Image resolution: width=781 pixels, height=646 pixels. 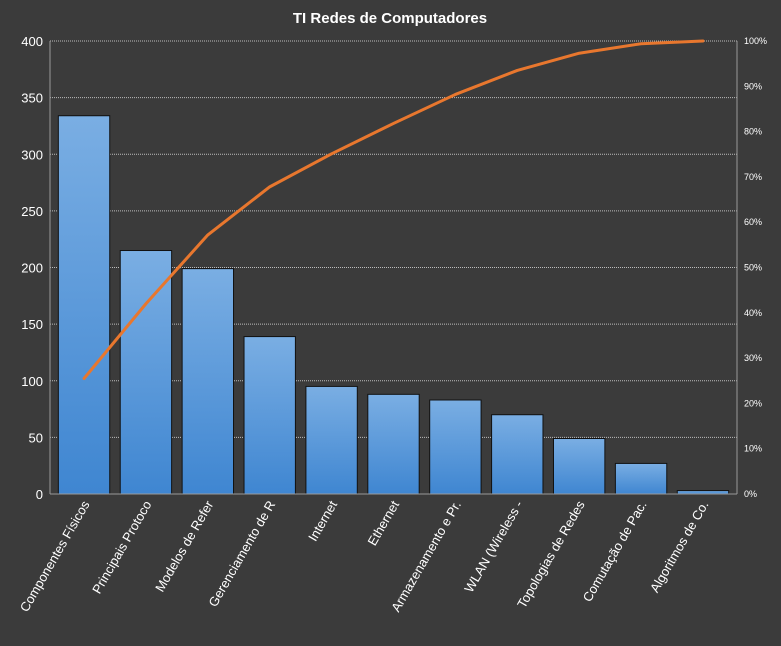 What do you see at coordinates (426, 556) in the screenshot?
I see `x-tick-label: Armazenamento e Pr.` at bounding box center [426, 556].